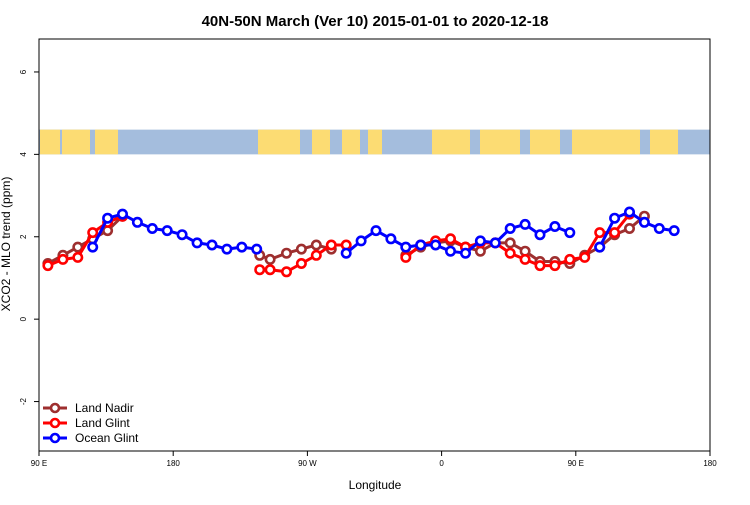 The image size is (750, 505). I want to click on y-axis-ticks: -2 0 2 4 6, so click(29, 237).